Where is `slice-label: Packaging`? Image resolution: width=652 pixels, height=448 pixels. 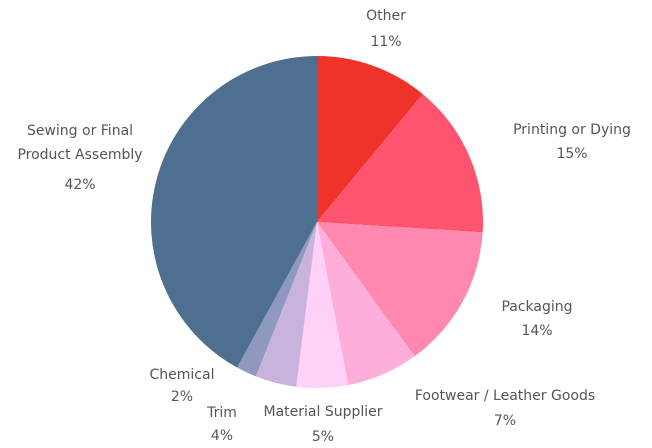
slice-label: Packaging is located at coordinates (537, 307).